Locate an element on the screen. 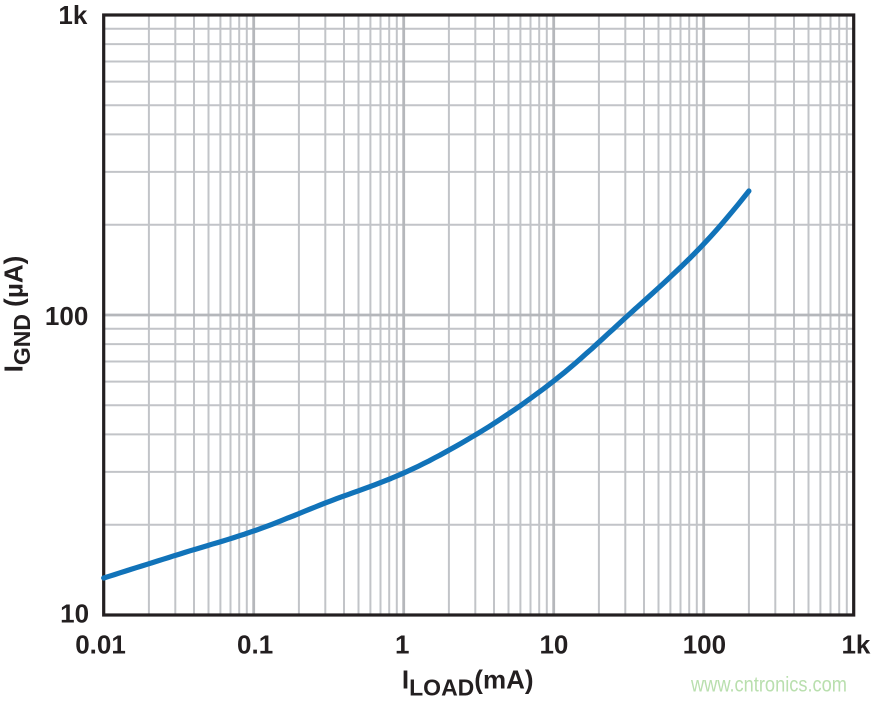 The image size is (876, 701). svg-text: 0.1 is located at coordinates (255, 645).